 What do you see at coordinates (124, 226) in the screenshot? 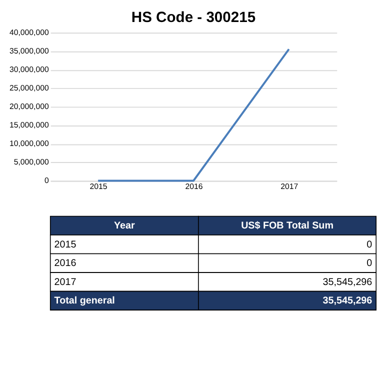
I see `text: Year` at bounding box center [124, 226].